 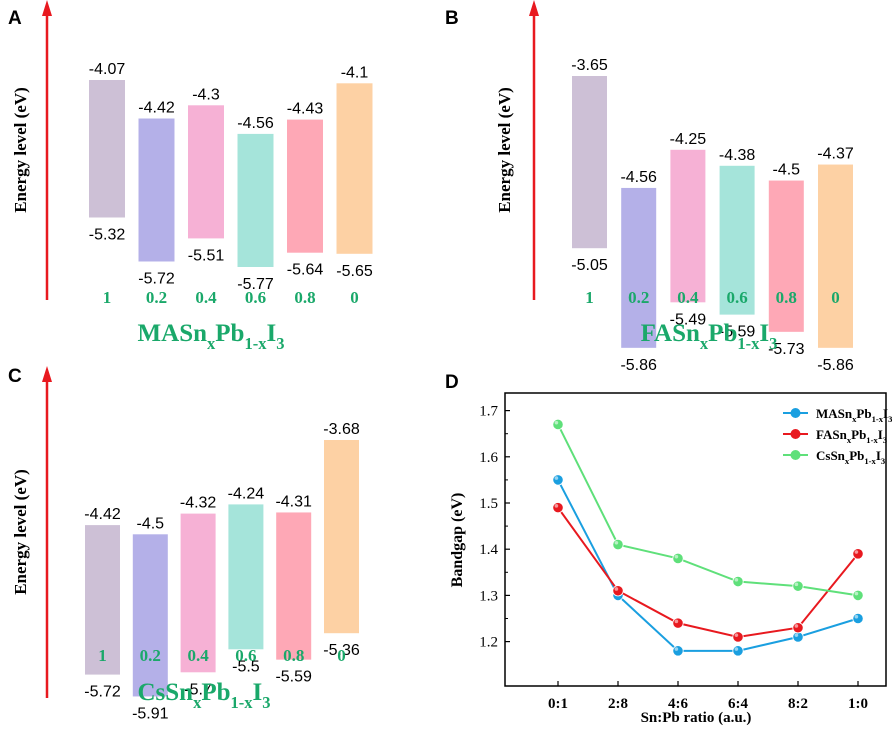 I want to click on formula-mid: Pb, so click(x=863, y=413).